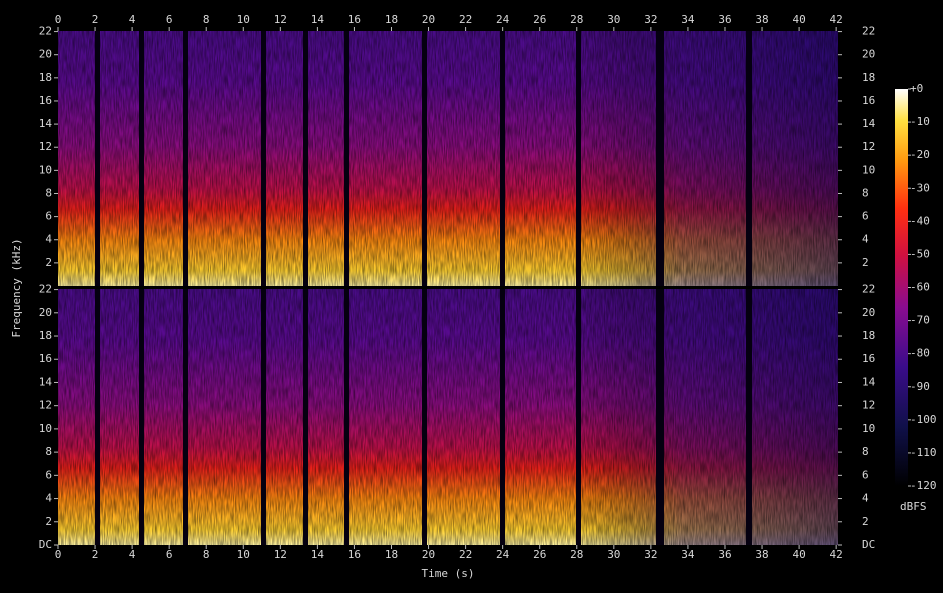 This screenshot has width=943, height=593. What do you see at coordinates (920, 287) in the screenshot?
I see `colorbar-tick-label: -60` at bounding box center [920, 287].